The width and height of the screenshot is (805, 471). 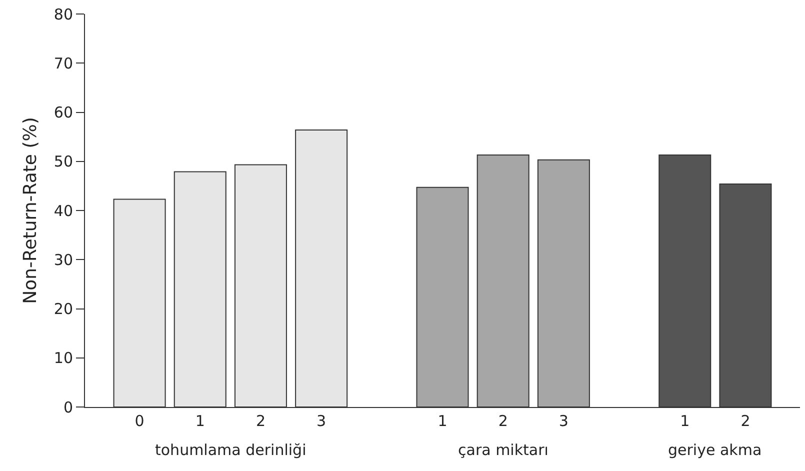 What do you see at coordinates (63, 358) in the screenshot?
I see `y-tick-label: 10` at bounding box center [63, 358].